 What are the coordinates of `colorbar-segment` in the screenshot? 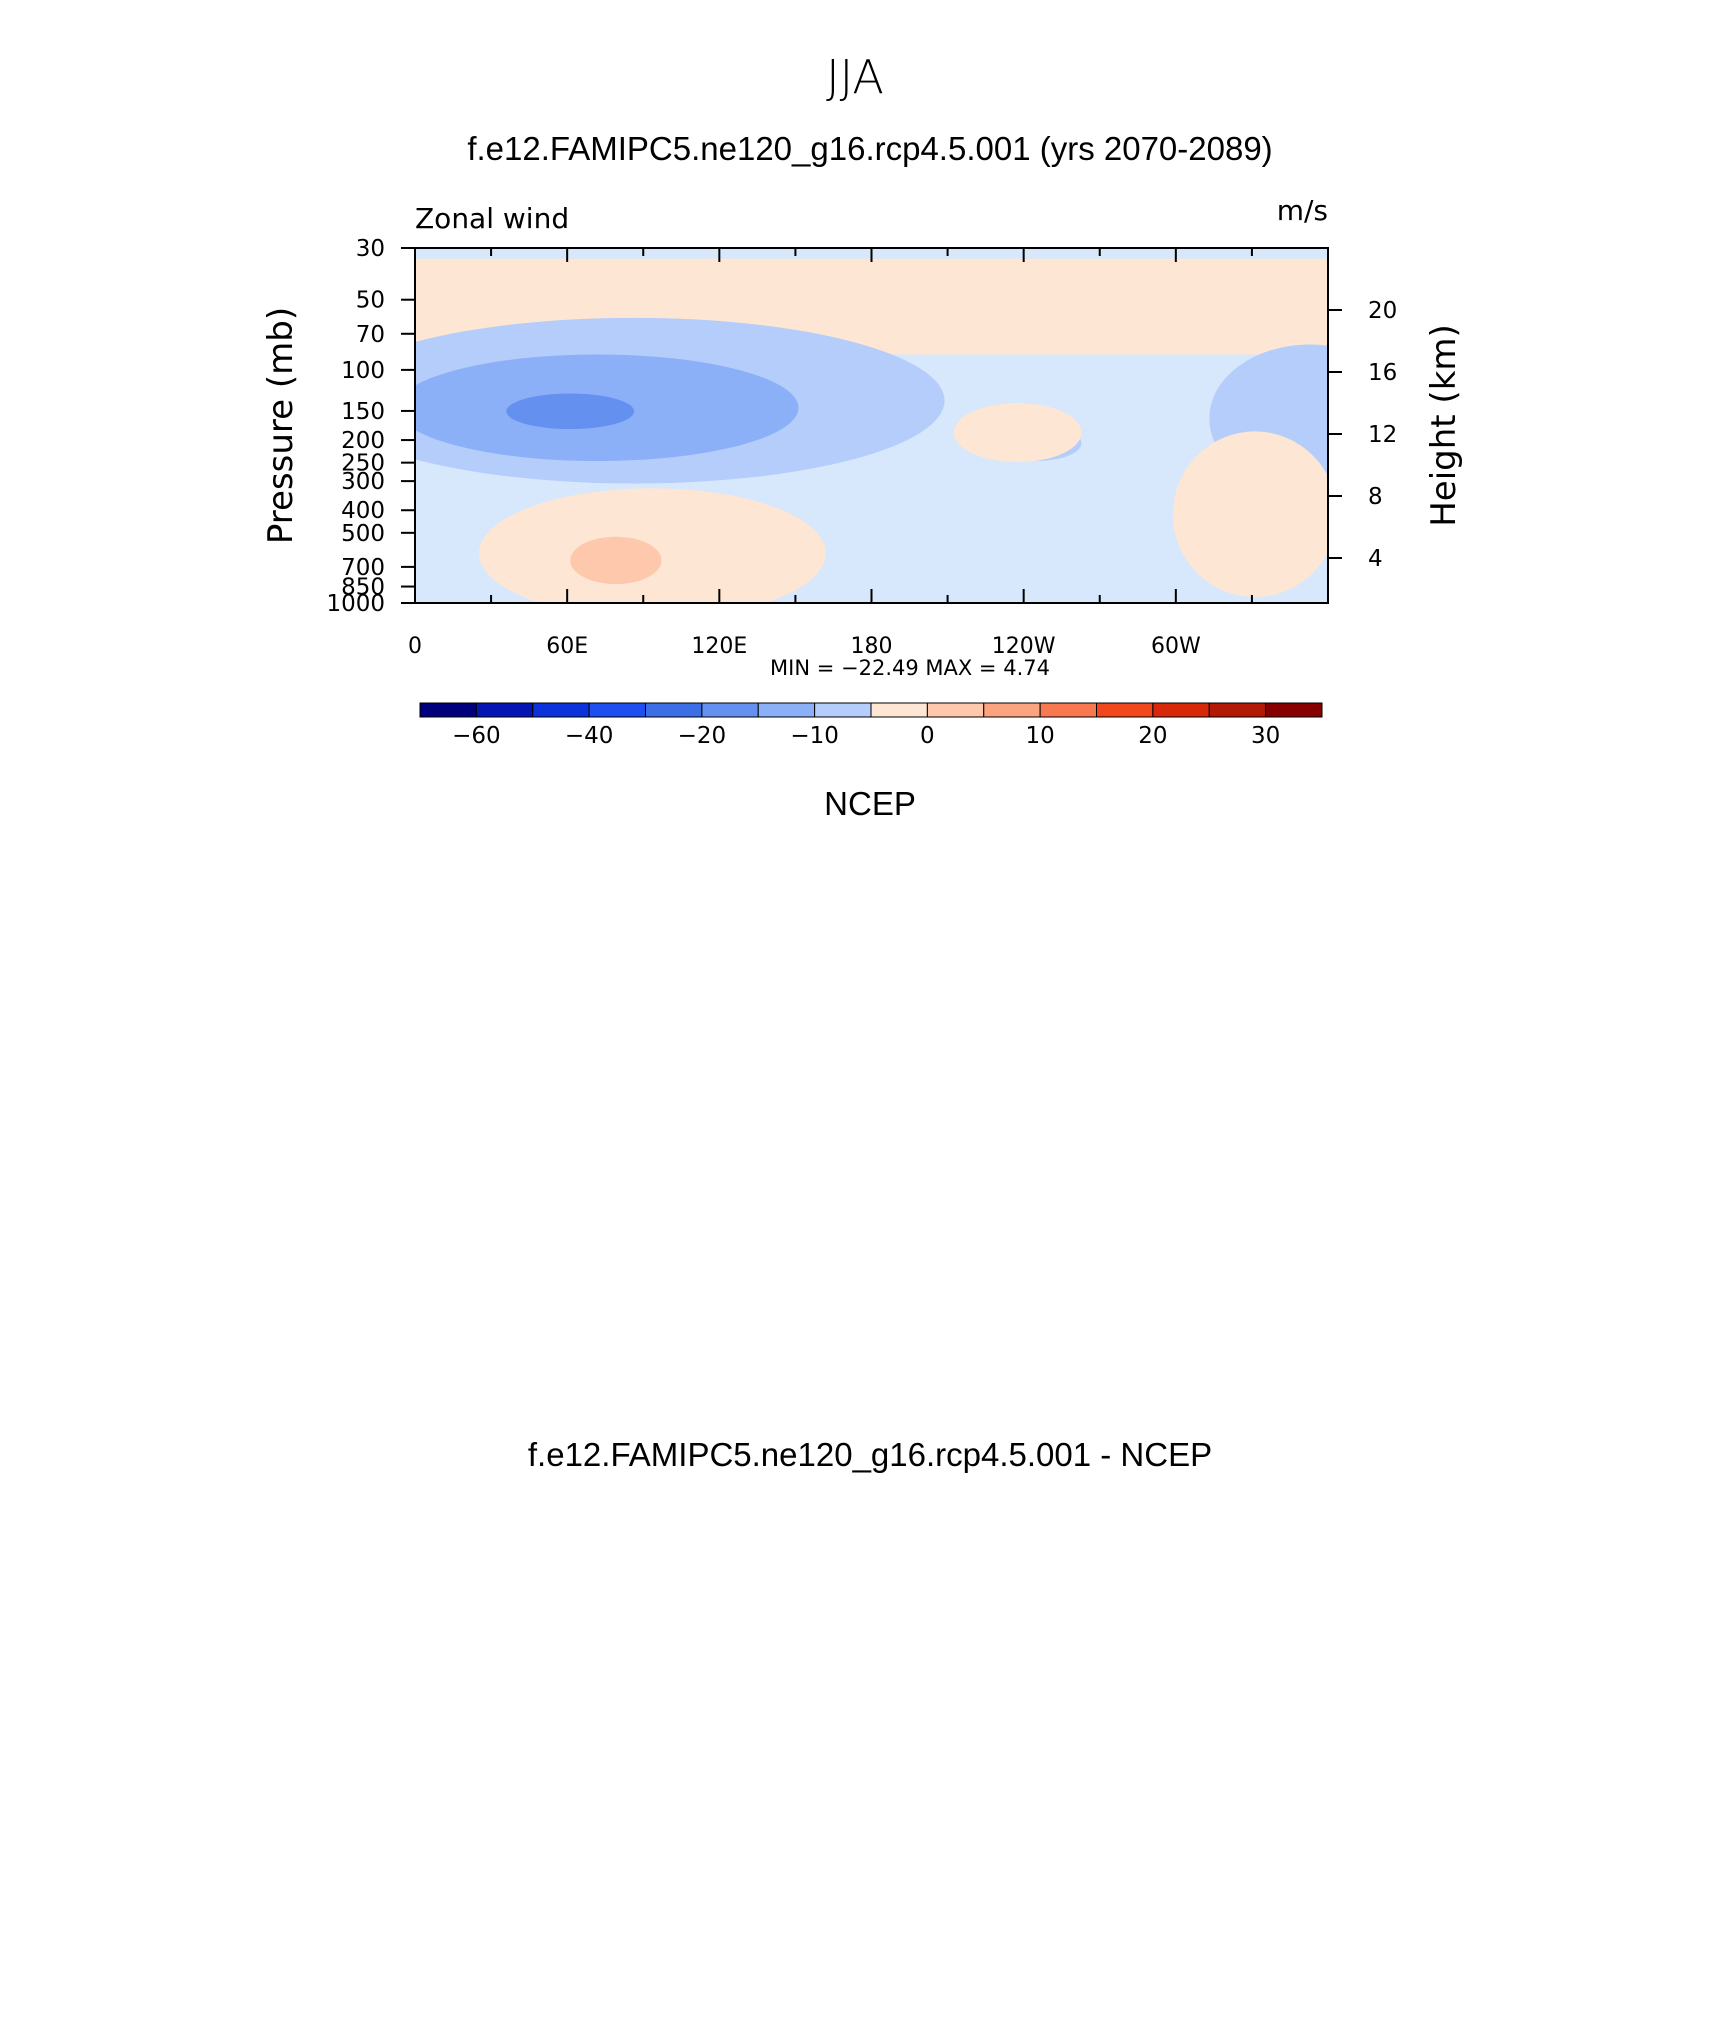 It's located at (1294, 710).